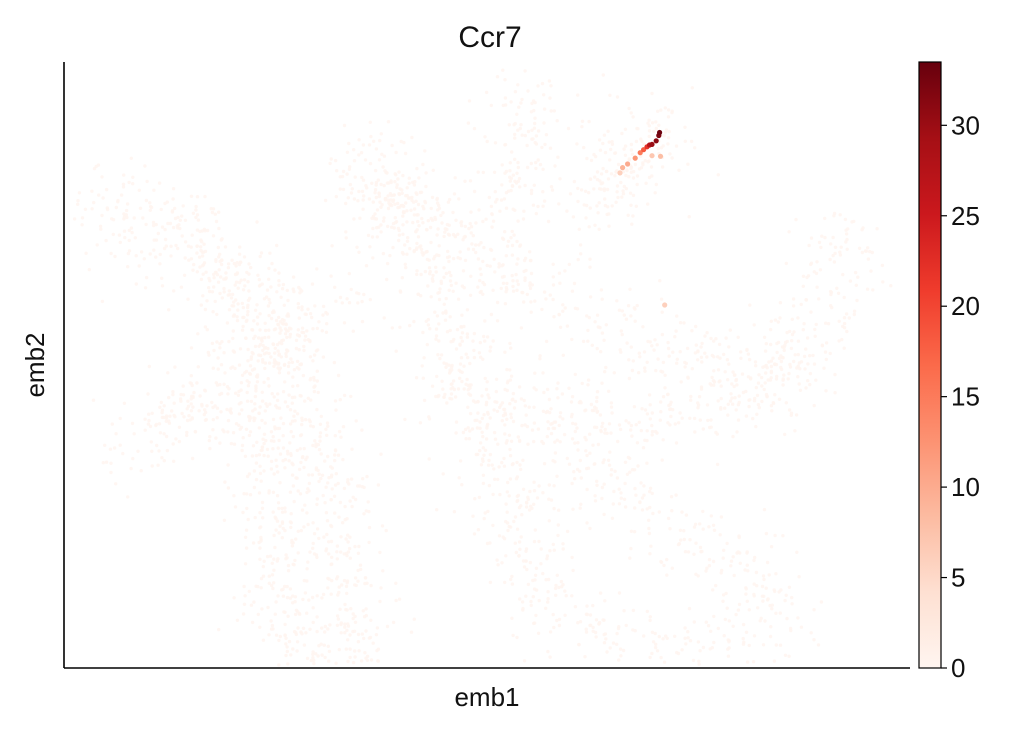 This screenshot has height=732, width=1019. Describe the element at coordinates (965, 397) in the screenshot. I see `colorbar-tick-label: 15` at that location.